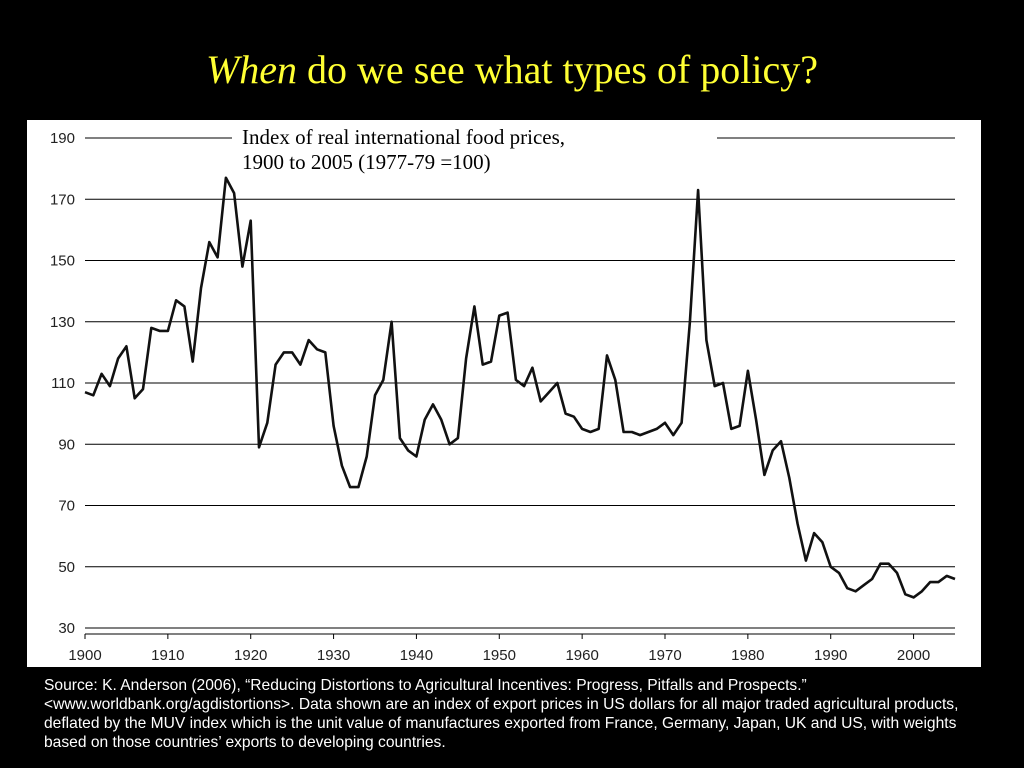 This screenshot has height=768, width=1024. What do you see at coordinates (747, 655) in the screenshot?
I see `x-tick-label-1980: 1980` at bounding box center [747, 655].